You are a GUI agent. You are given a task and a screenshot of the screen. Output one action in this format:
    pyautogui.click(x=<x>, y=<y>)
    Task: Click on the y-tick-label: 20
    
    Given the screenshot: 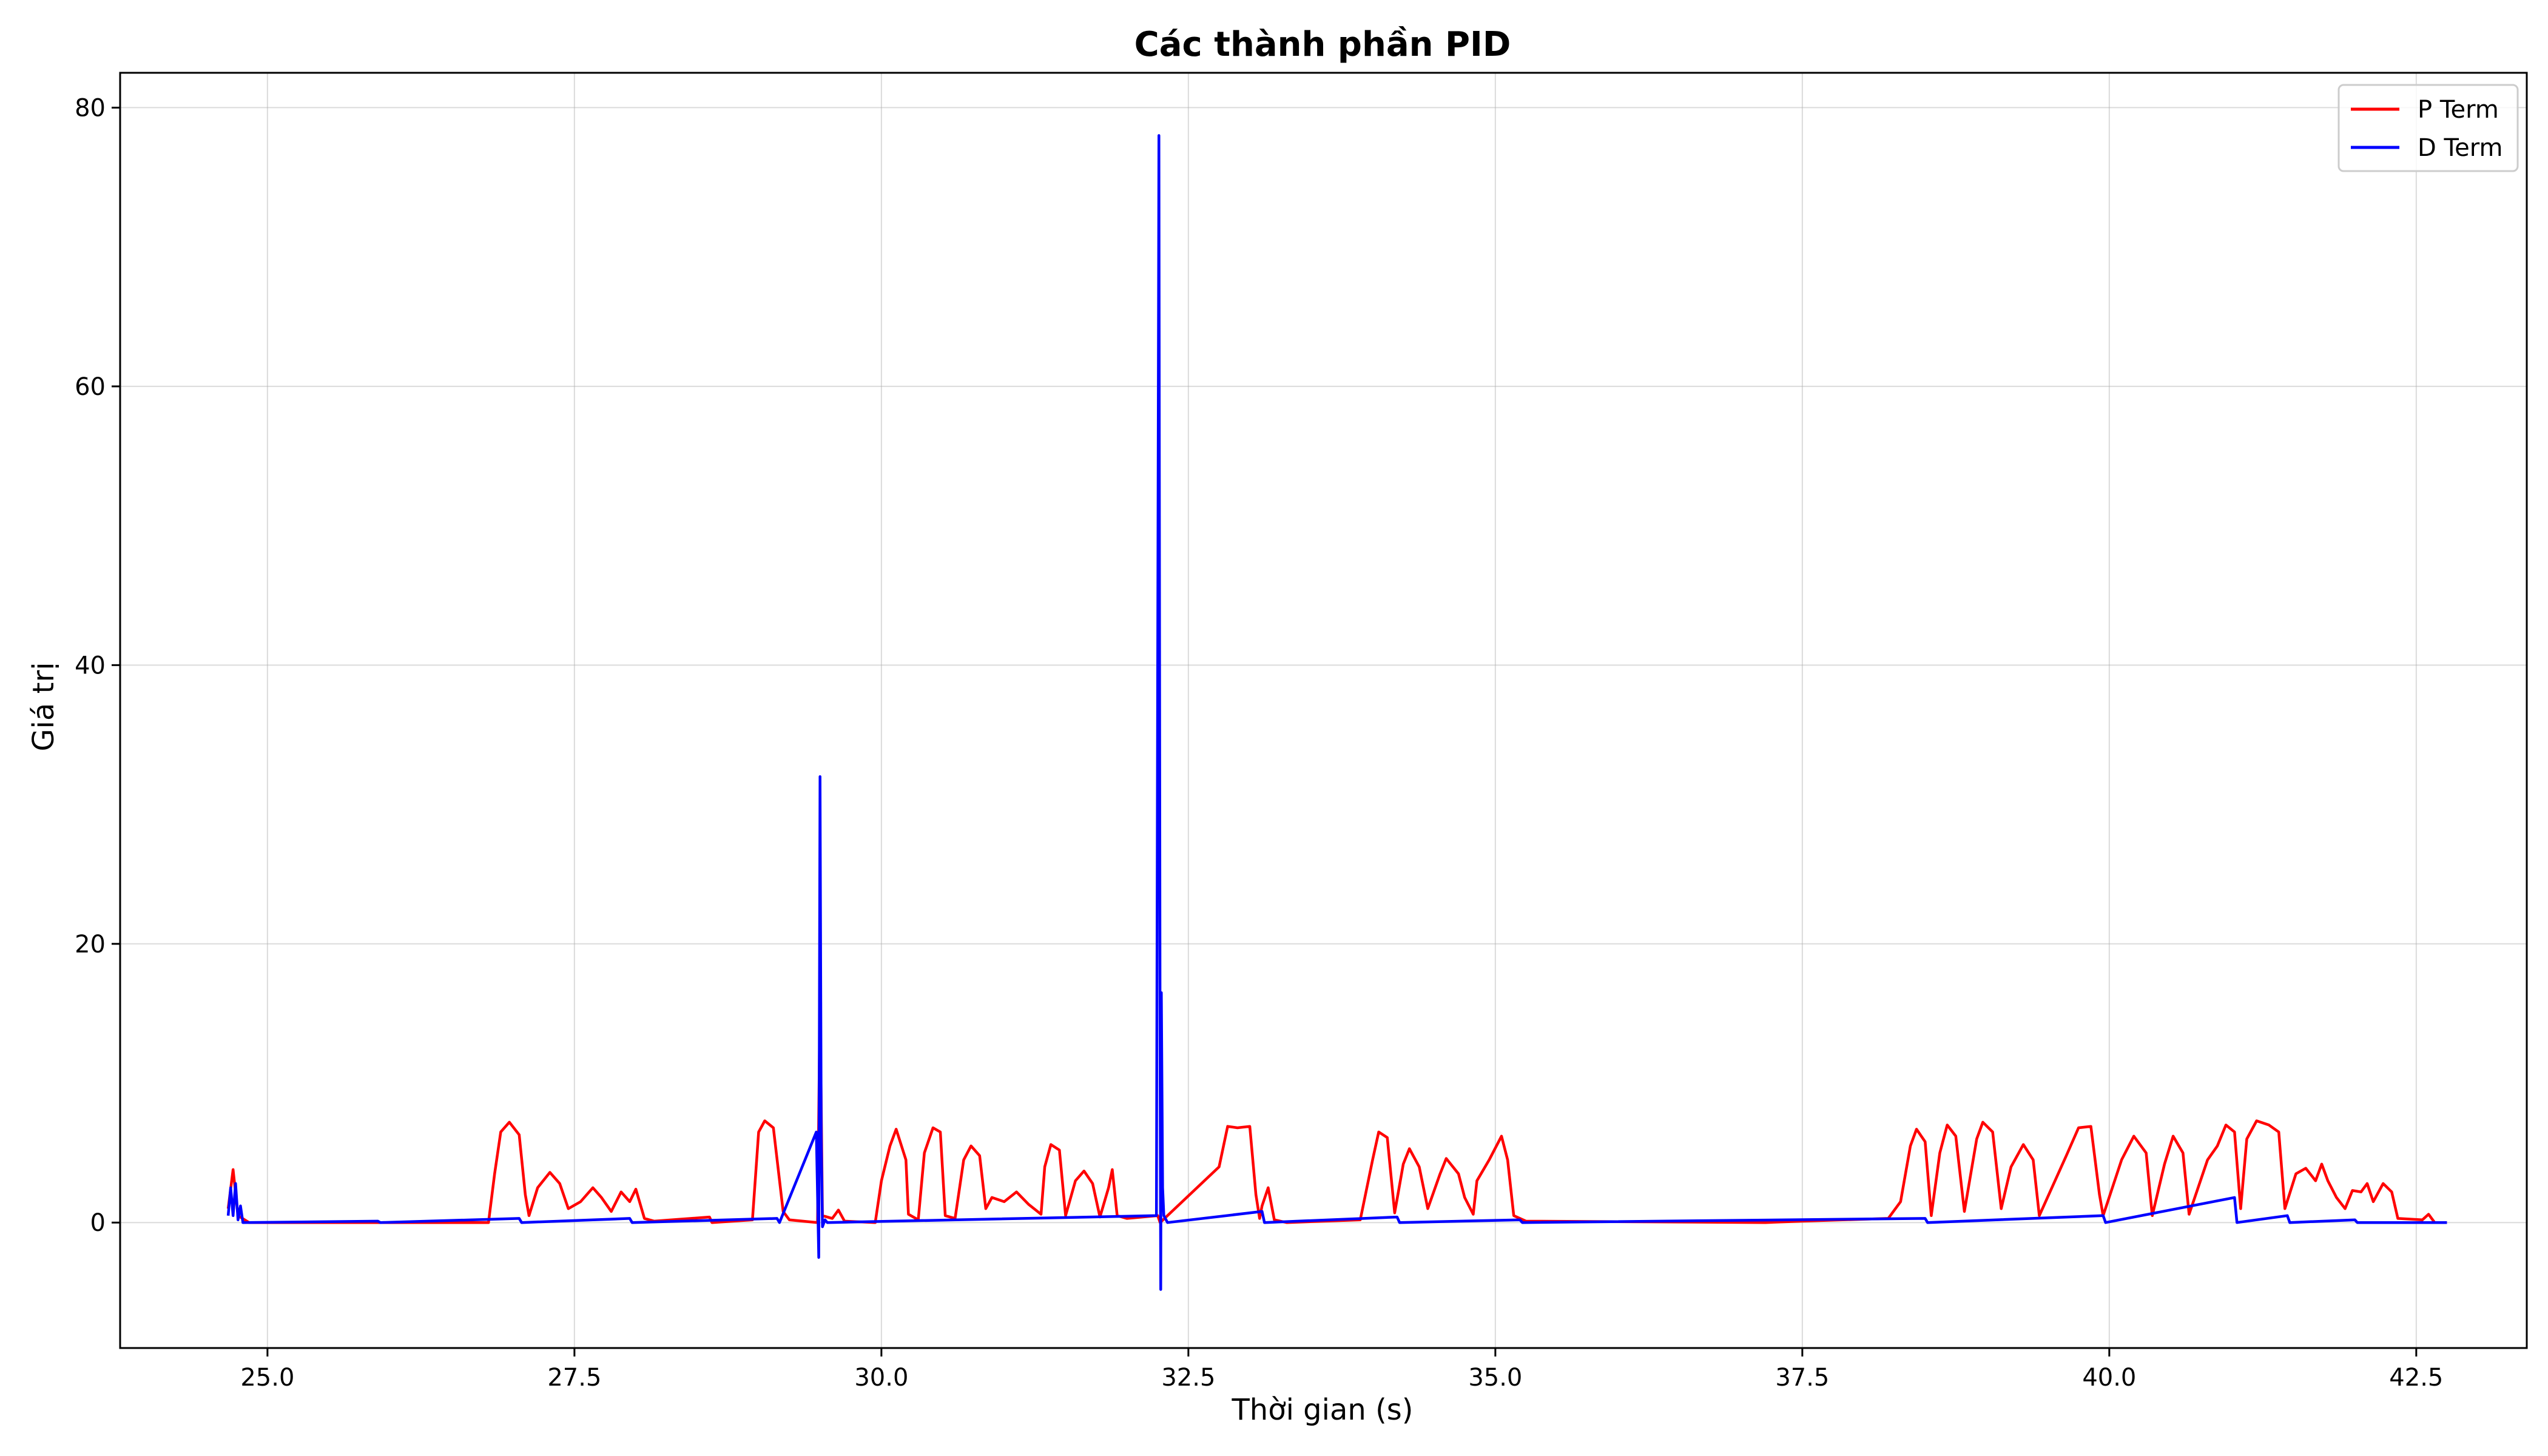 What is the action you would take?
    pyautogui.click(x=90, y=945)
    